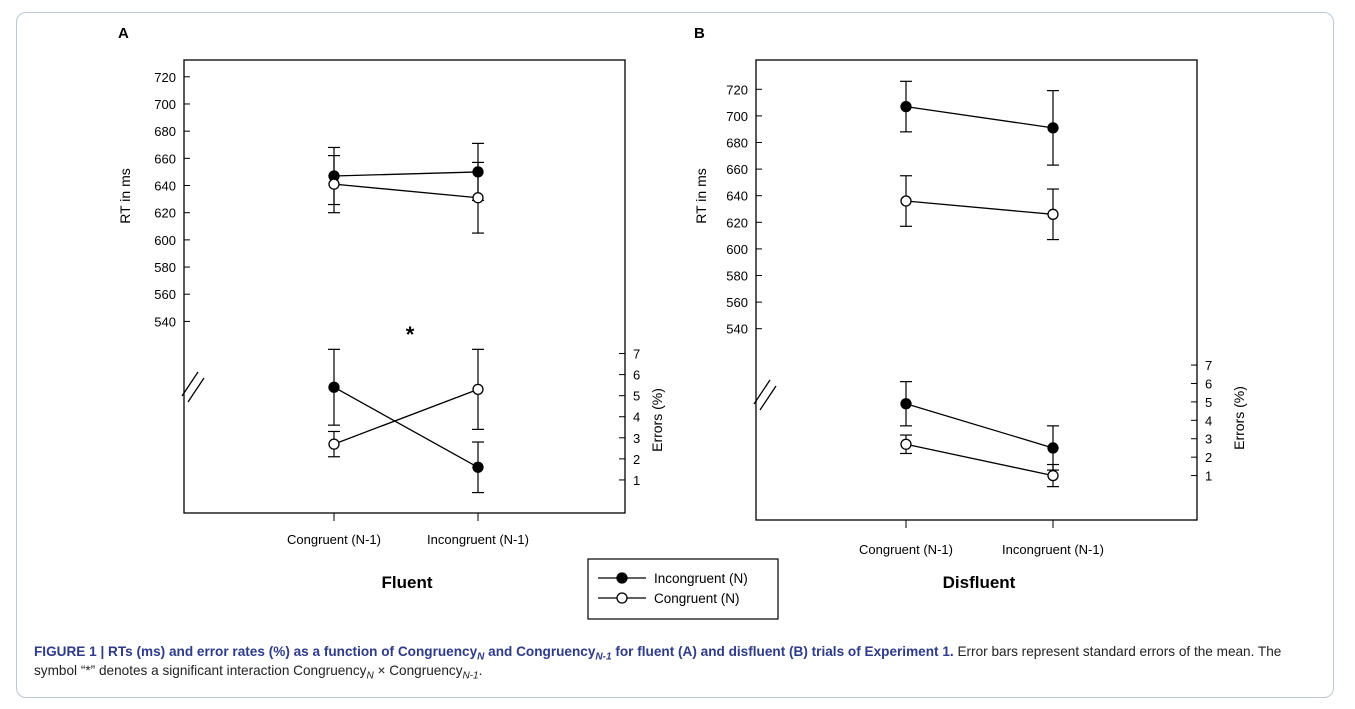  Describe the element at coordinates (697, 598) in the screenshot. I see `legend-label: Congruent (N)` at that location.